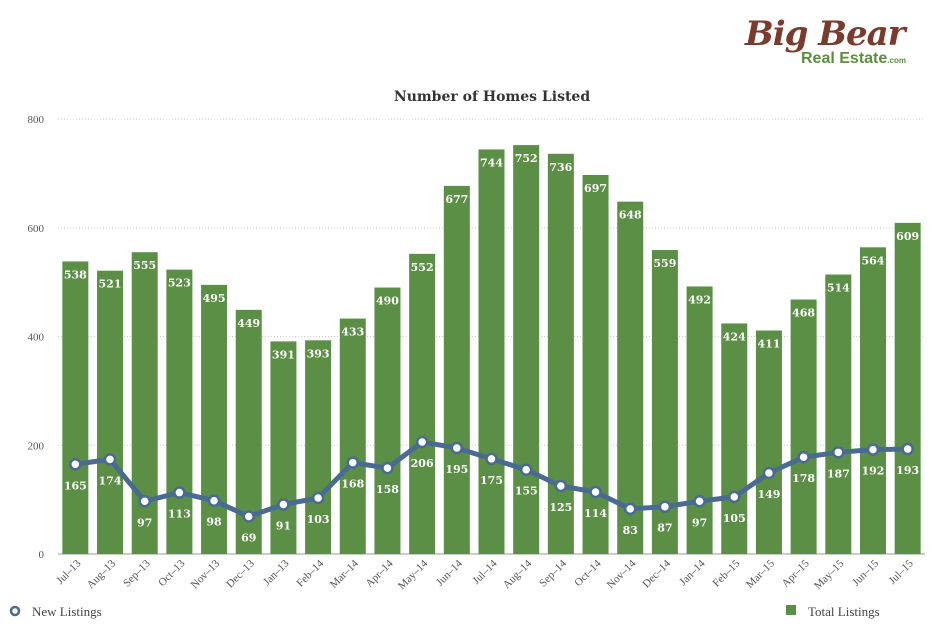 The width and height of the screenshot is (938, 636). I want to click on x-tick-label: Mar–14, so click(344, 573).